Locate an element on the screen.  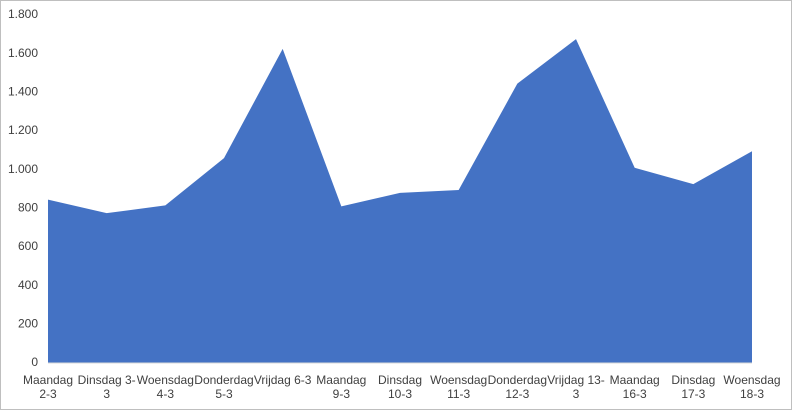
y-tick-label: 1.400 is located at coordinates (23, 92).